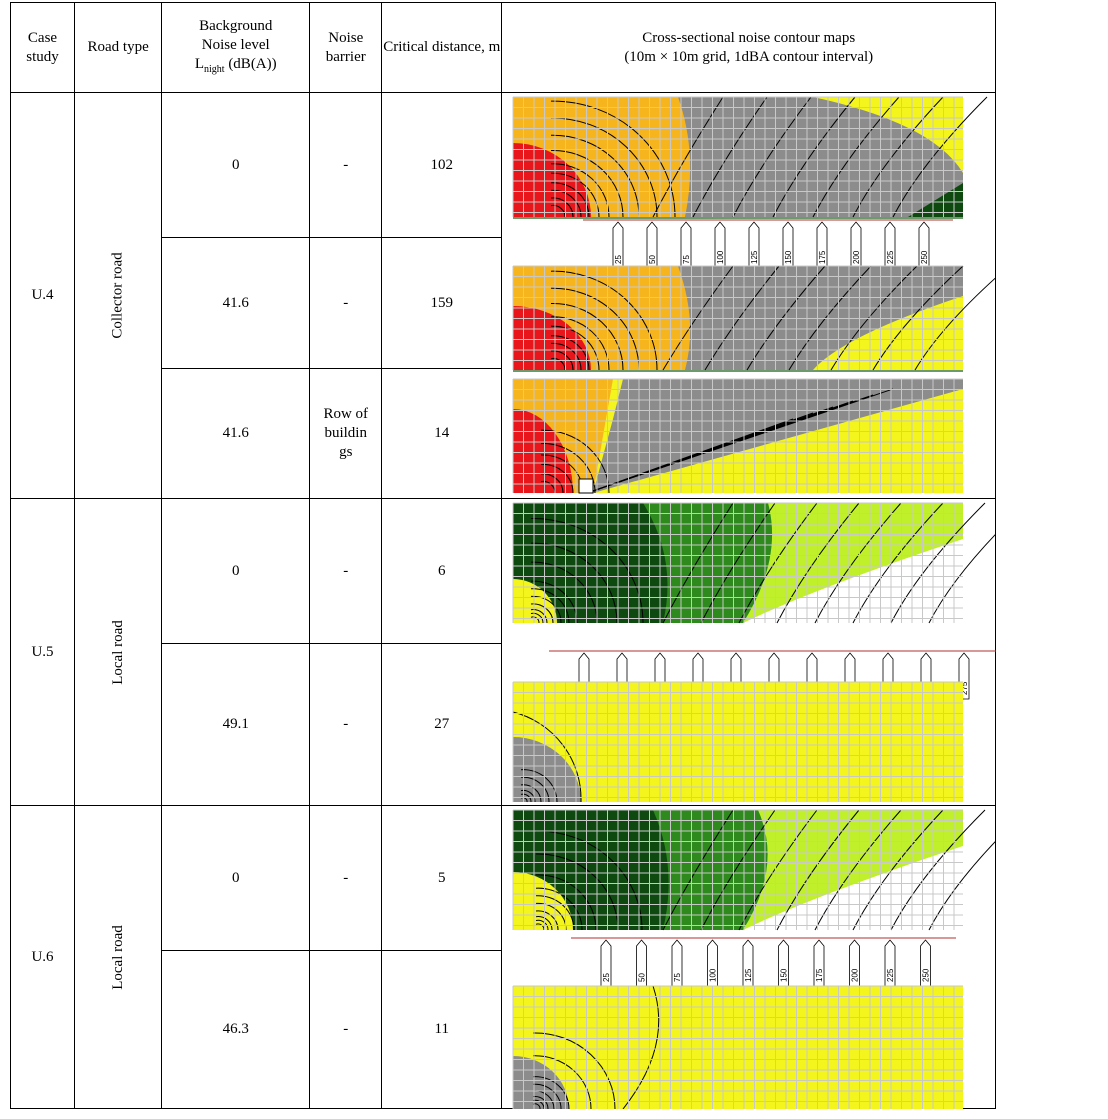  I want to click on case-cell: U.5, so click(42, 652).